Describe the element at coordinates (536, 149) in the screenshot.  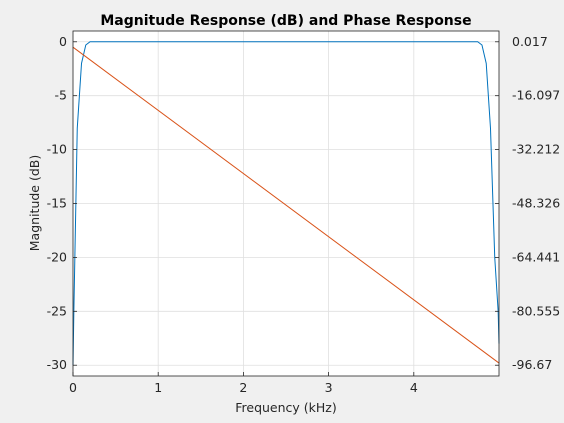
I see `y2-tick-label: -32.212` at that location.